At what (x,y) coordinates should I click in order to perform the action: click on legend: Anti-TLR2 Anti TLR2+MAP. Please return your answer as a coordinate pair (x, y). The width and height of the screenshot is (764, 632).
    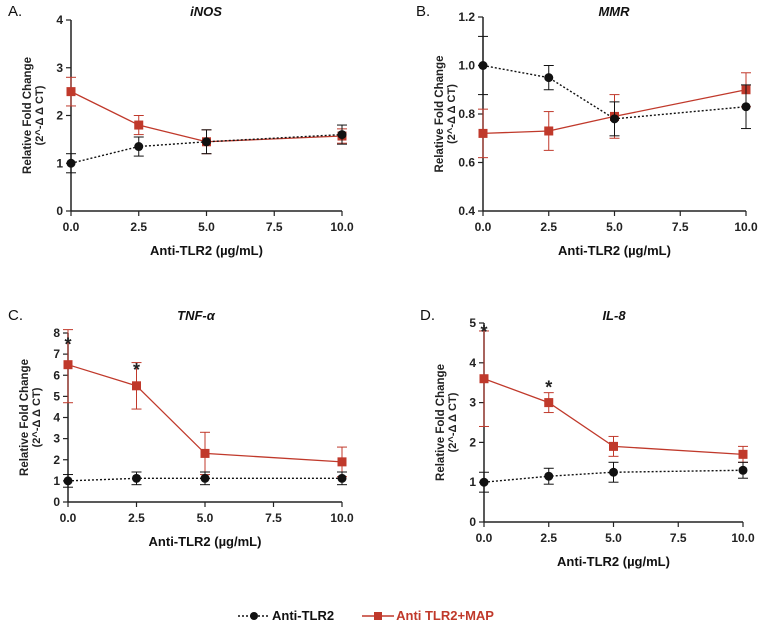
    Looking at the image, I should click on (378, 615).